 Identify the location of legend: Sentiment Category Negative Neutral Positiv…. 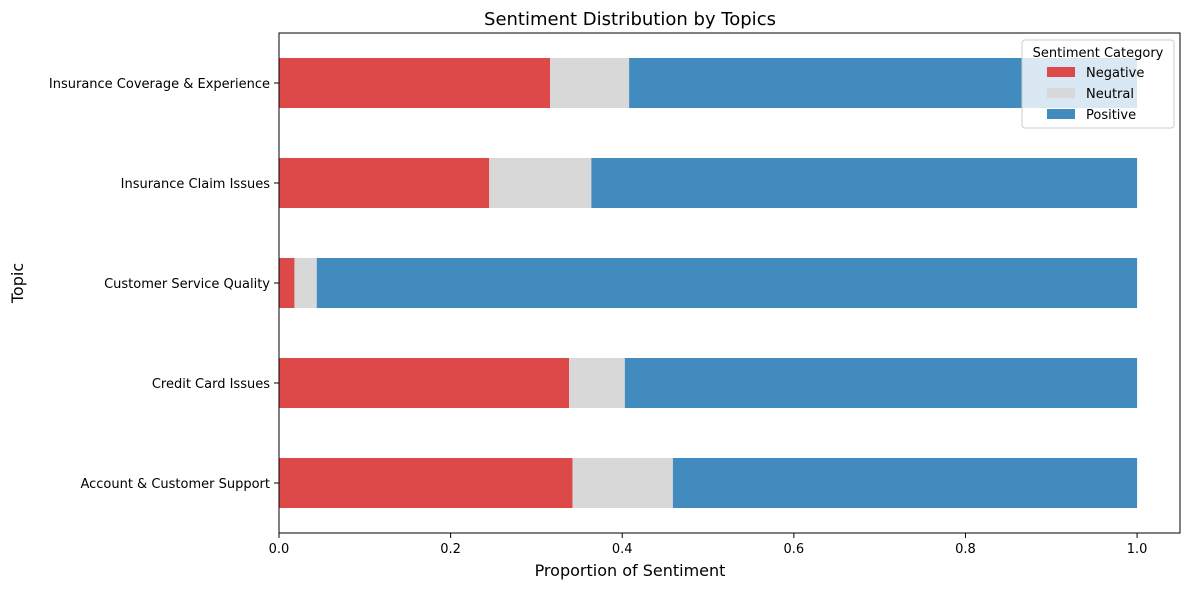
(1098, 84).